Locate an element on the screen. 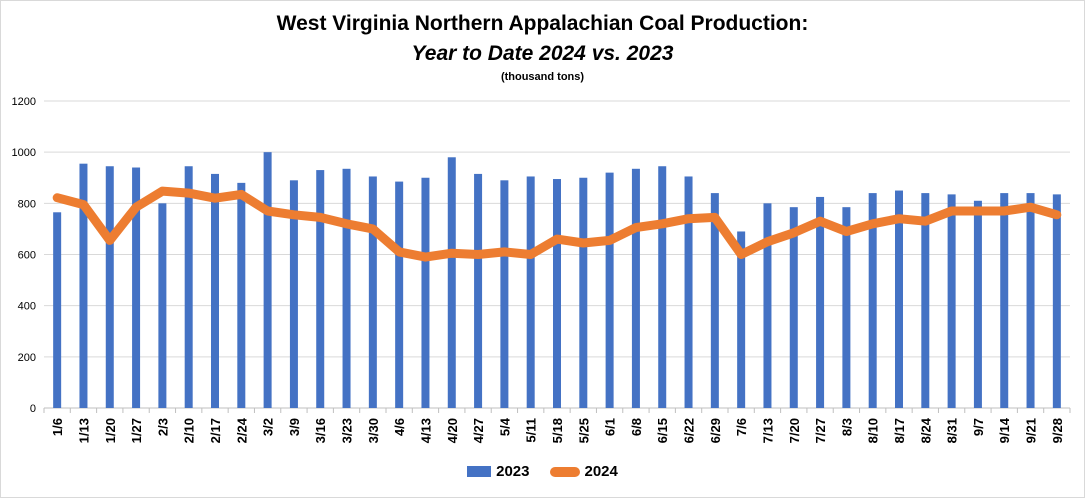 The width and height of the screenshot is (1085, 498). x-tick-label: 6/1 is located at coordinates (610, 427).